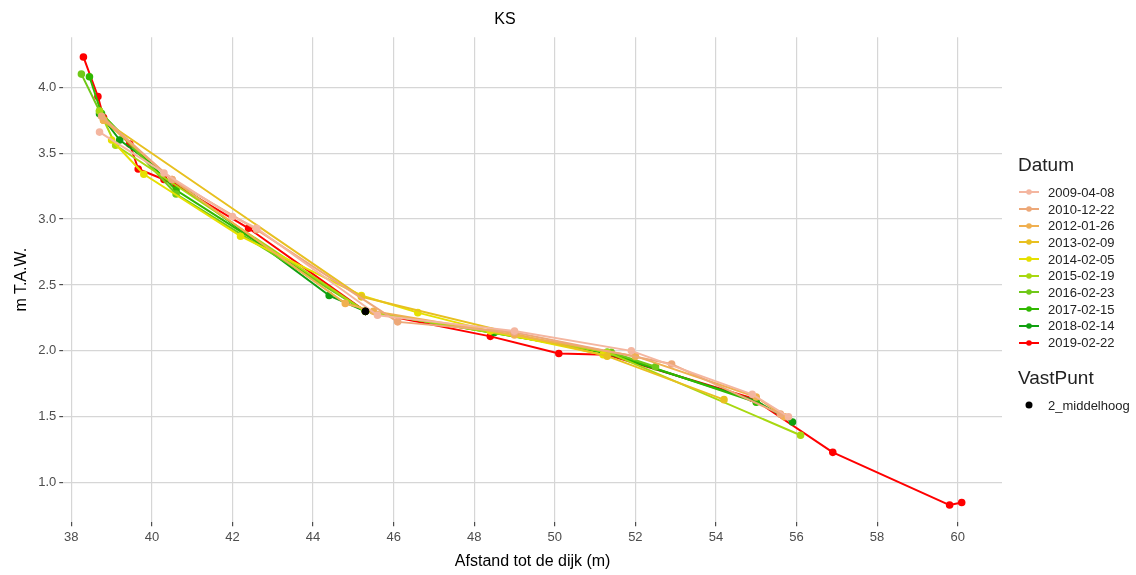 This screenshot has height=575, width=1136. Describe the element at coordinates (796, 536) in the screenshot. I see `x-tick-label: 56` at that location.